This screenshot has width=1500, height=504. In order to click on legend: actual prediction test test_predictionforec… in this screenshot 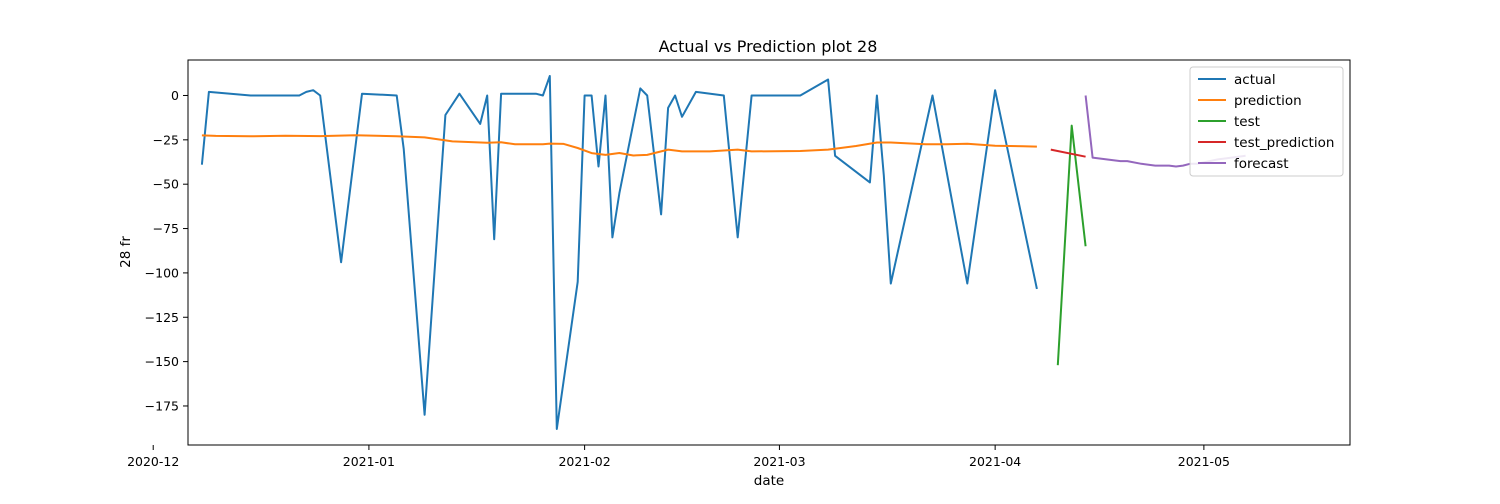, I will do `click(1266, 121)`.